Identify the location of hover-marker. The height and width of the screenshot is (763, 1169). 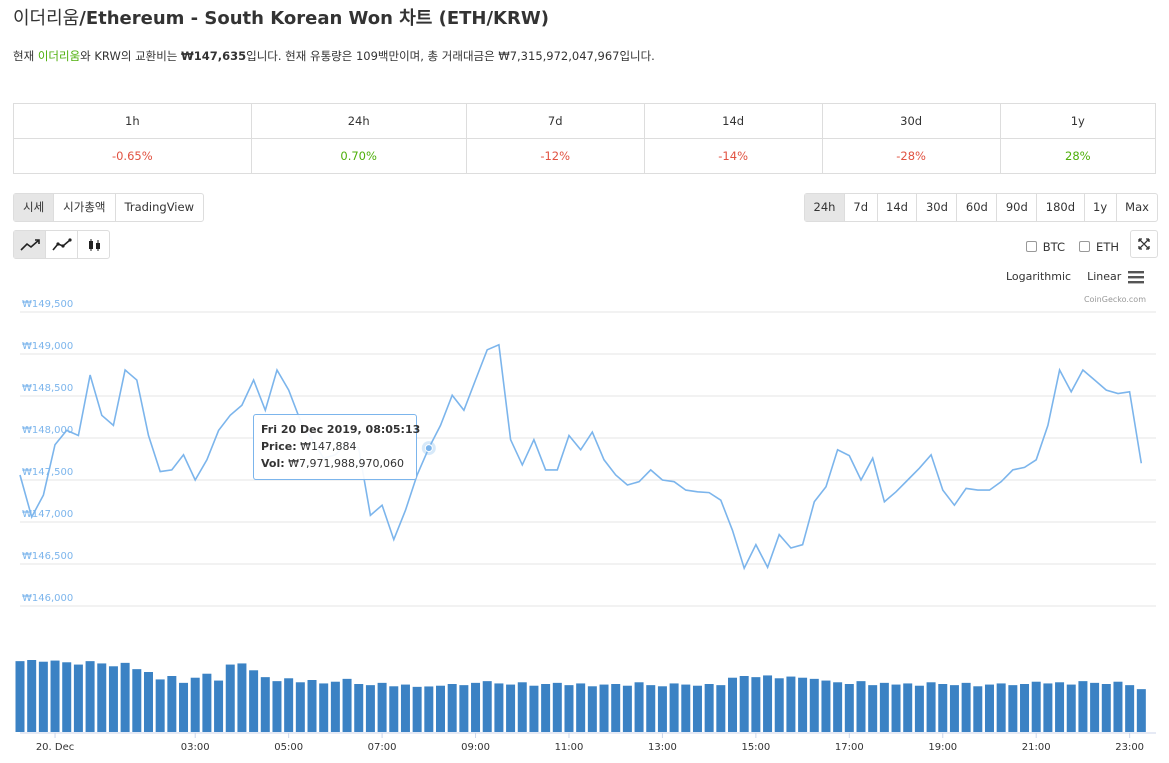
(428, 448).